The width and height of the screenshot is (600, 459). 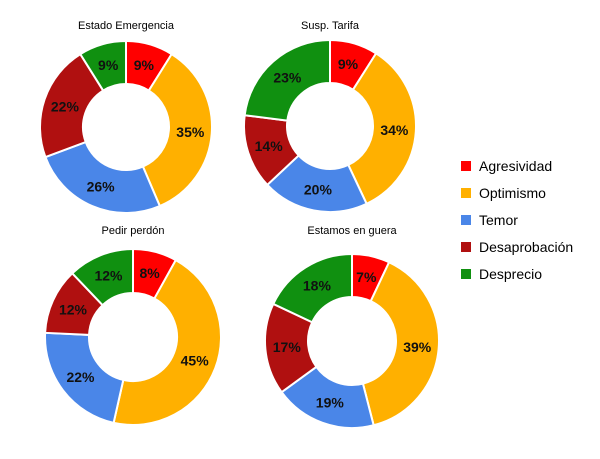 What do you see at coordinates (352, 327) in the screenshot?
I see `donut-chart-4: Estamos en guera 7% 39% 19% 17% 18%` at bounding box center [352, 327].